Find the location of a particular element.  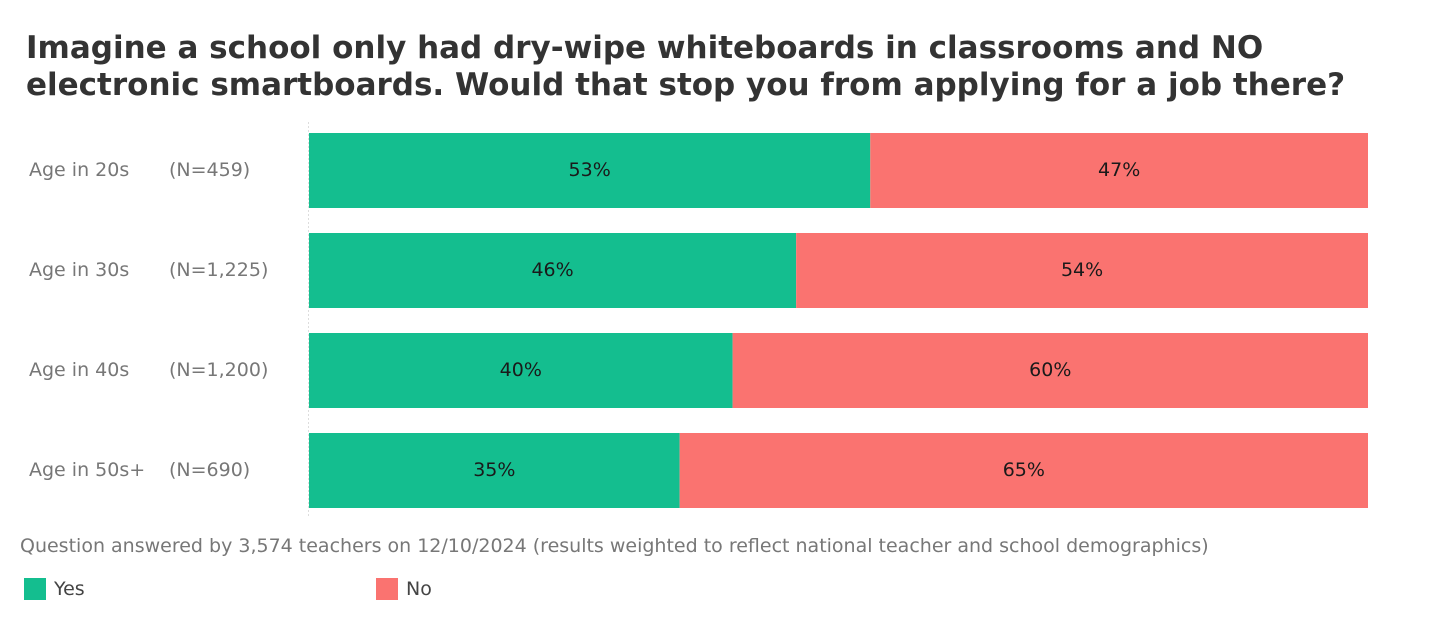

data-label-no: 65% is located at coordinates (1024, 470).